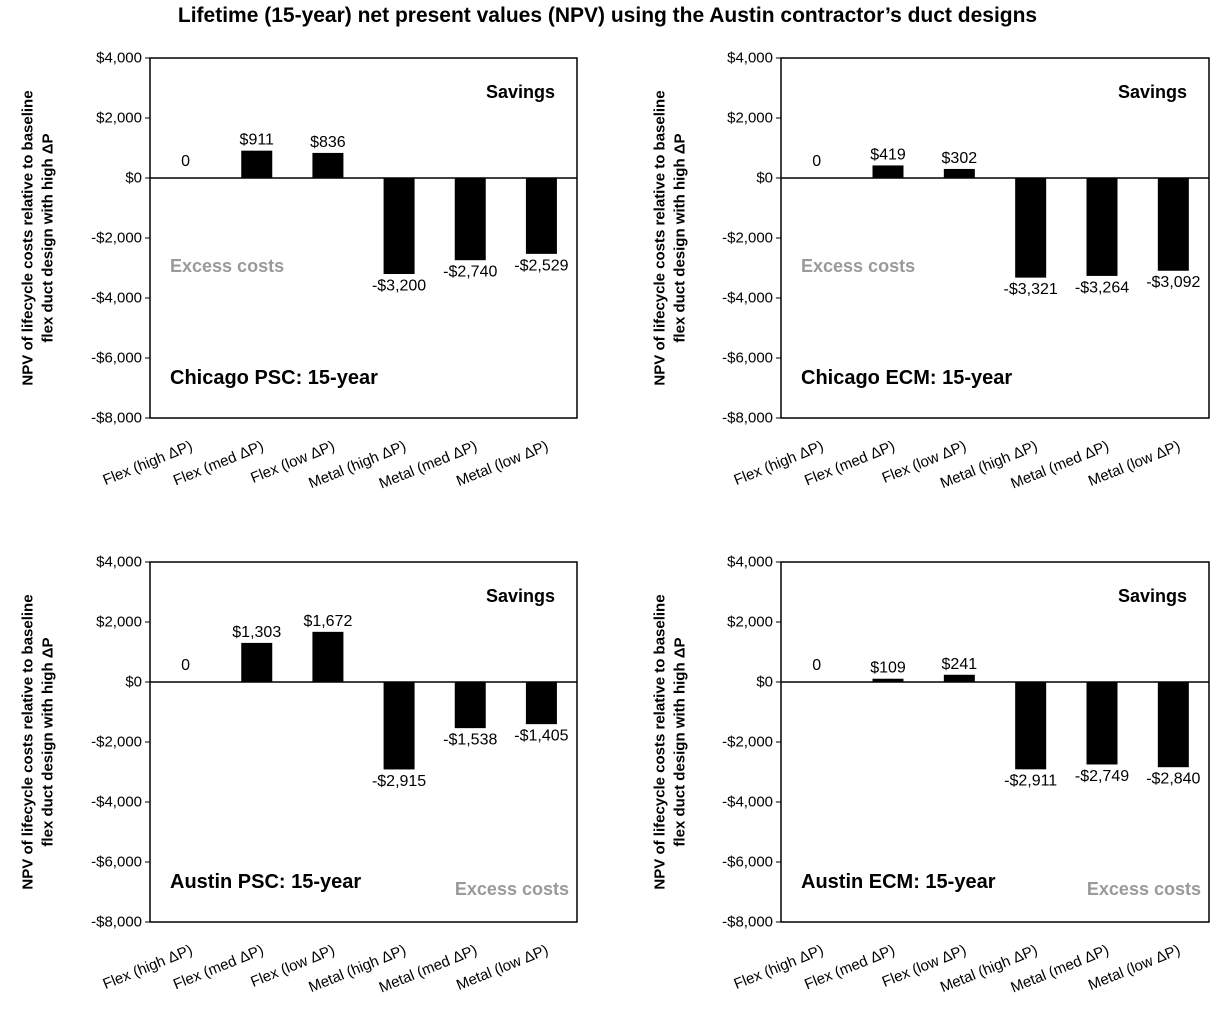 The width and height of the screenshot is (1215, 1014). Describe the element at coordinates (257, 140) in the screenshot. I see `data-label-2: $911` at that location.